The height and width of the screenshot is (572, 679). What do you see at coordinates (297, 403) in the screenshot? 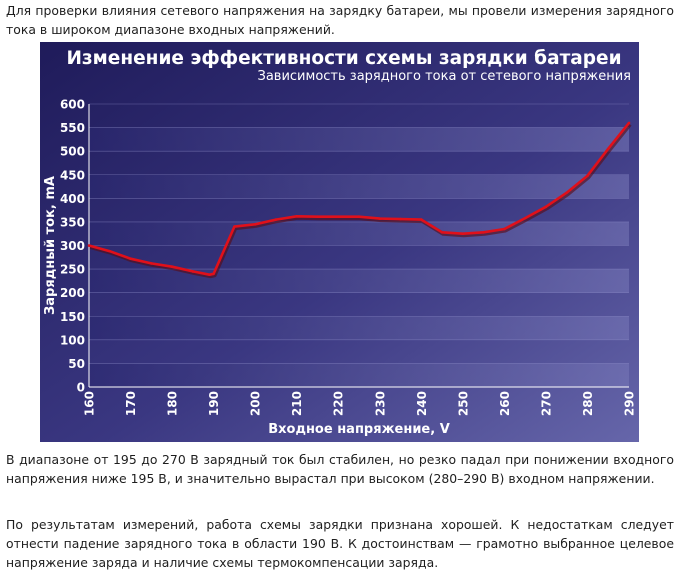
I see `x-tick-label: 210` at bounding box center [297, 403].